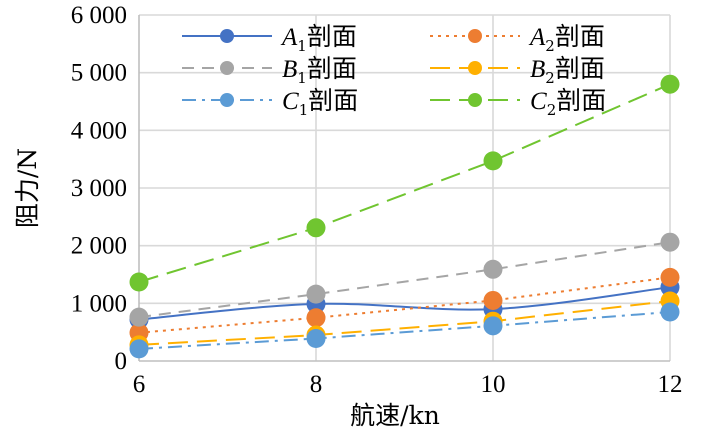 The height and width of the screenshot is (438, 709). Describe the element at coordinates (394, 70) in the screenshot. I see `legend: A1剖面 A2剖面 B1剖面 B2剖面 C1剖面 C2剖面` at that location.